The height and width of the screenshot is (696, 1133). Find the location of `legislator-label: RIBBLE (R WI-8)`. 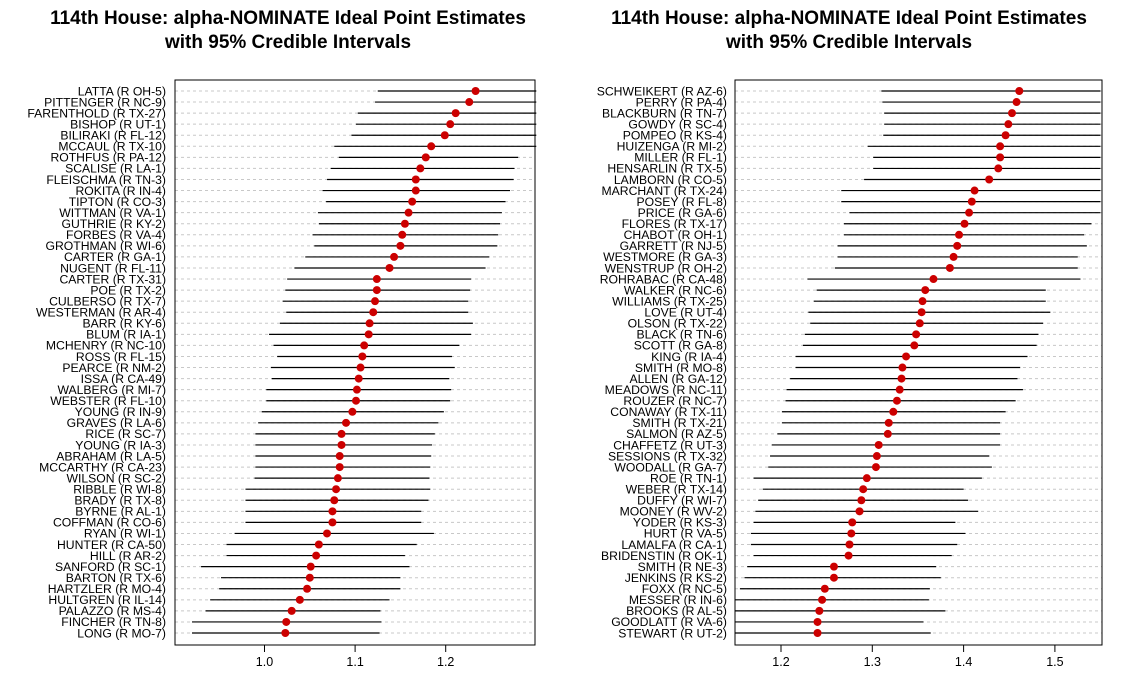

legislator-label: RIBBLE (R WI-8) is located at coordinates (119, 490).